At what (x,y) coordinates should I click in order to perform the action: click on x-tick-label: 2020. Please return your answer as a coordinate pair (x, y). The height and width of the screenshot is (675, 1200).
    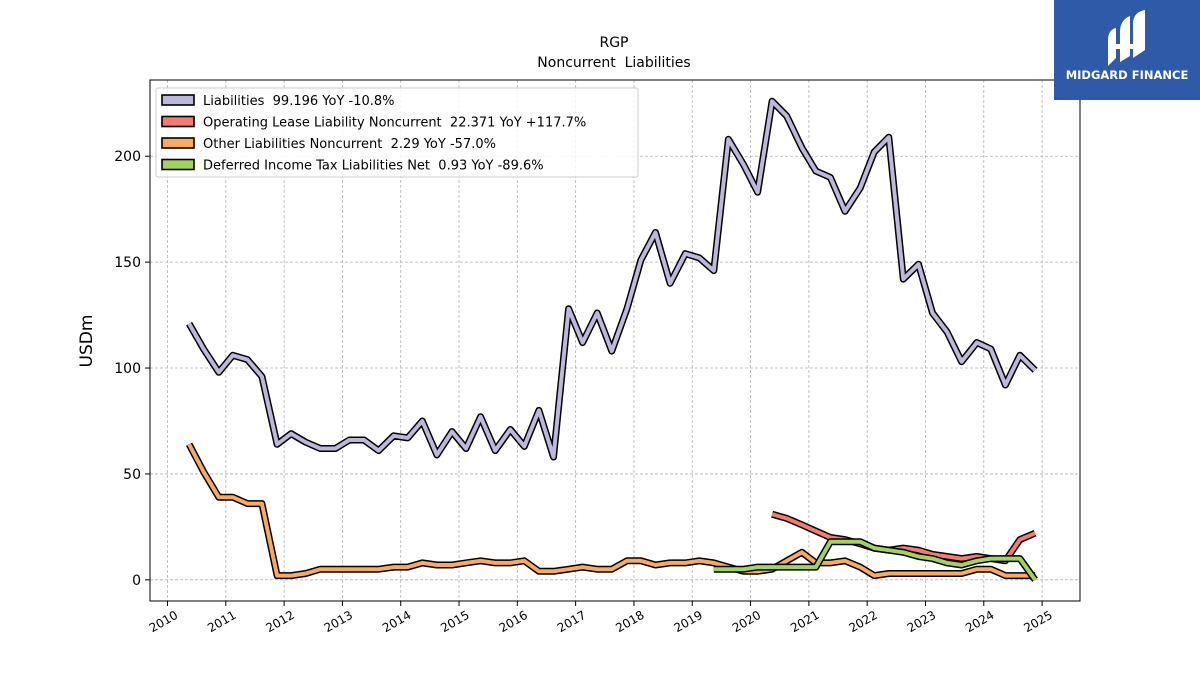
    Looking at the image, I should click on (746, 621).